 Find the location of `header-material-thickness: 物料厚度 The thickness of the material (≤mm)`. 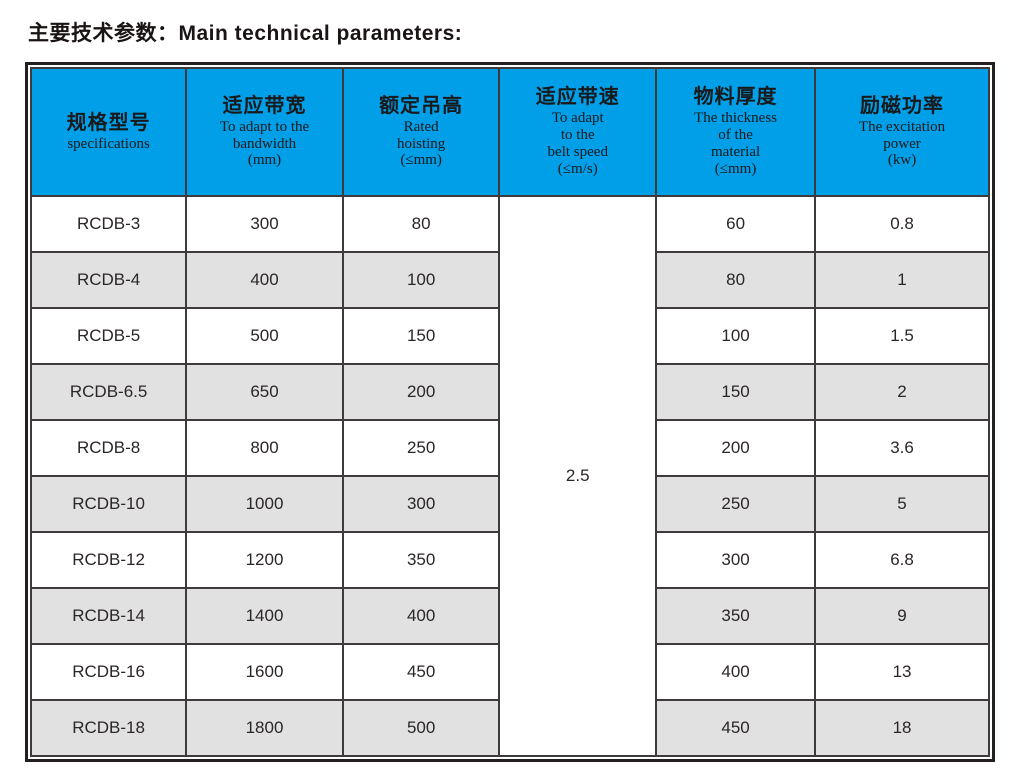

header-material-thickness: 物料厚度 The thickness of the material (≤mm) is located at coordinates (736, 132).